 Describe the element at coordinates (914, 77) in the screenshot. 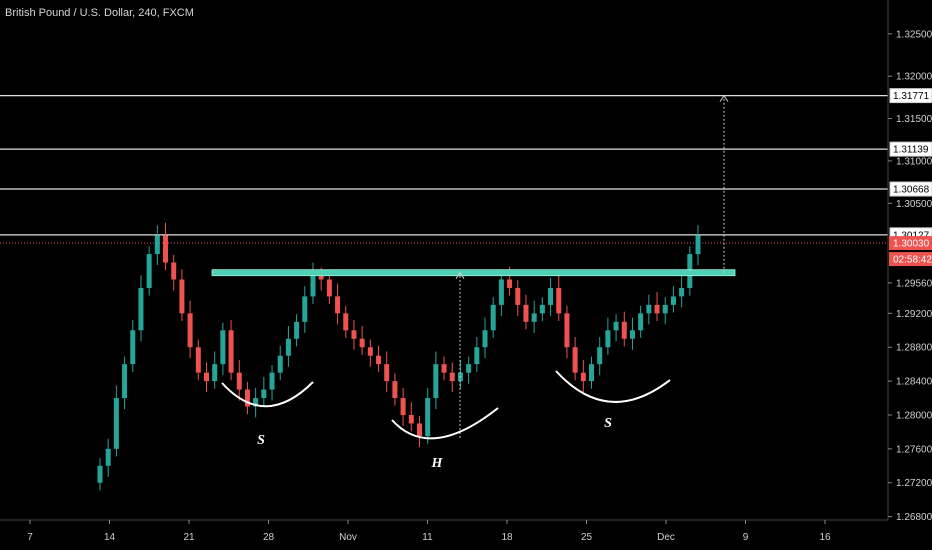

I see `y-tick-label: 1.32000` at that location.